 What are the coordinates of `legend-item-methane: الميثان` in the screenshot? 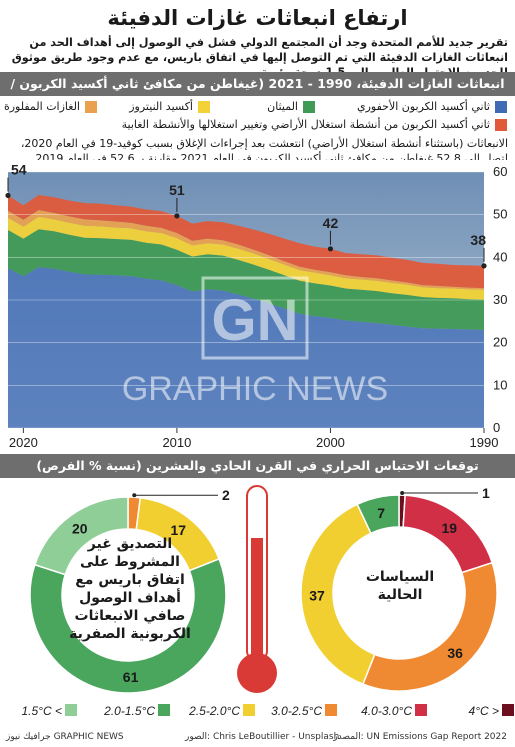 It's located at (291, 106).